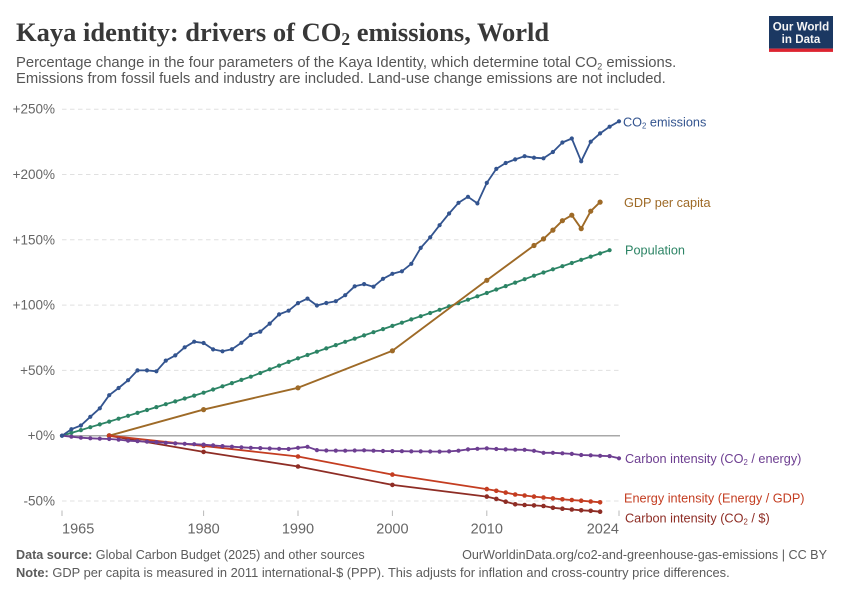 This screenshot has width=850, height=600. I want to click on svg-text:Carbon intensity (CO2 / energy: Carbon intensity (CO2 / energy), so click(713, 459).